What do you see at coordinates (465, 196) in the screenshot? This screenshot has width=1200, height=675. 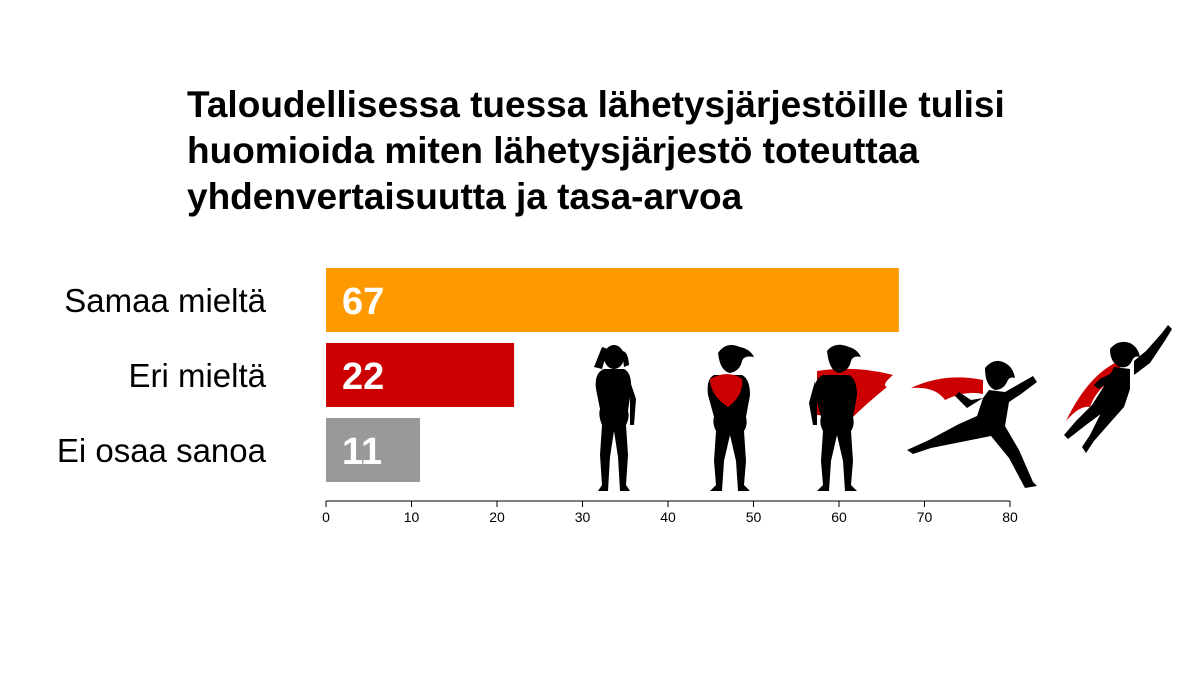 I see `chart-title-line: yhdenvertaisuutta ja tasa-arvoa` at bounding box center [465, 196].